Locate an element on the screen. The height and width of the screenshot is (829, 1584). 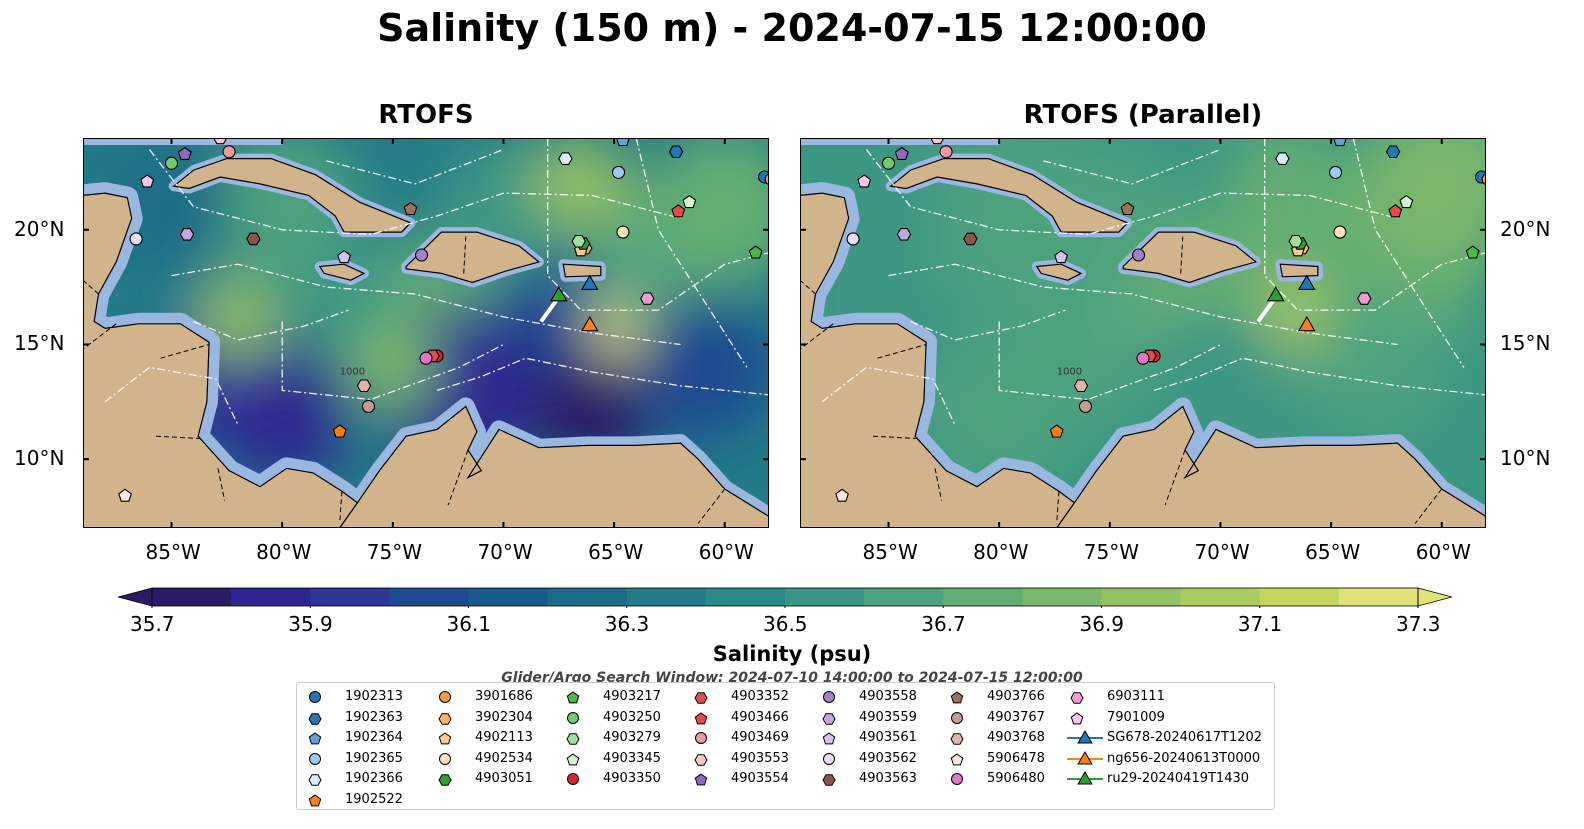
x-tick-label: 60°W is located at coordinates (1443, 552).